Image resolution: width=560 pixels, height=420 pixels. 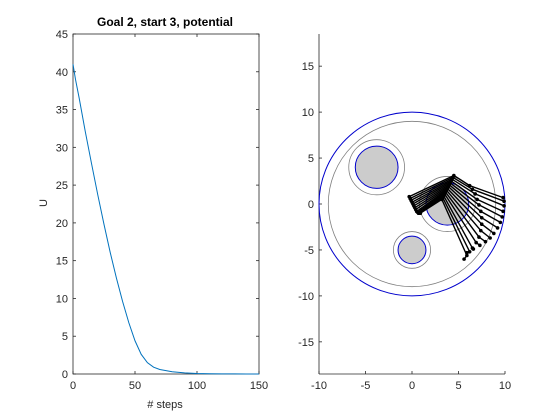 I want to click on y-tick-label: 30, so click(x=62, y=148).